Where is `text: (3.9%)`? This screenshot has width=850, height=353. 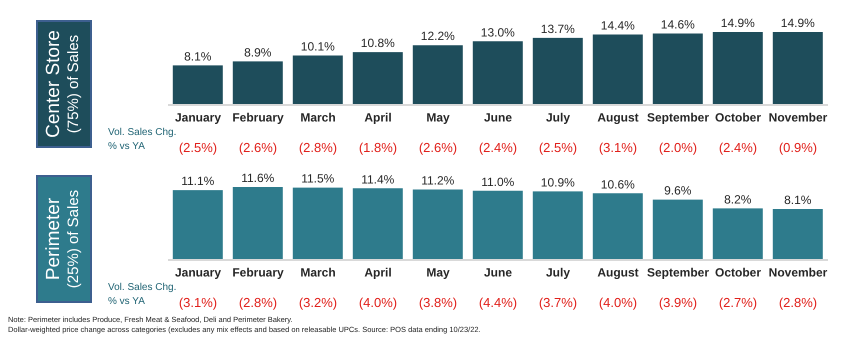 text: (3.9%) is located at coordinates (678, 302).